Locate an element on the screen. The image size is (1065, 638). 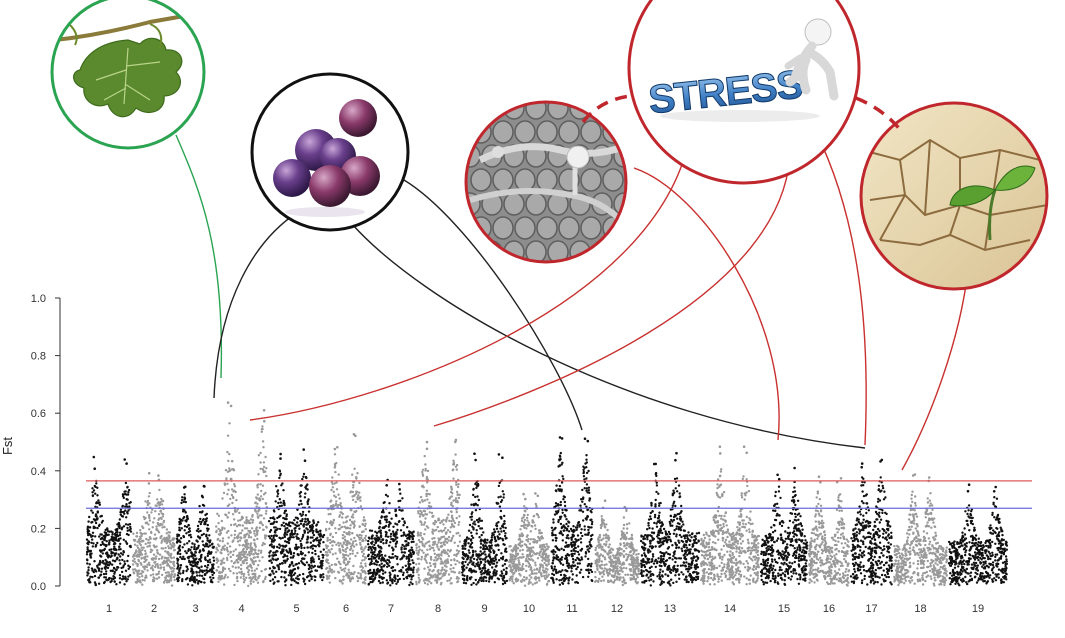
fungus-link is located at coordinates (706, 304).